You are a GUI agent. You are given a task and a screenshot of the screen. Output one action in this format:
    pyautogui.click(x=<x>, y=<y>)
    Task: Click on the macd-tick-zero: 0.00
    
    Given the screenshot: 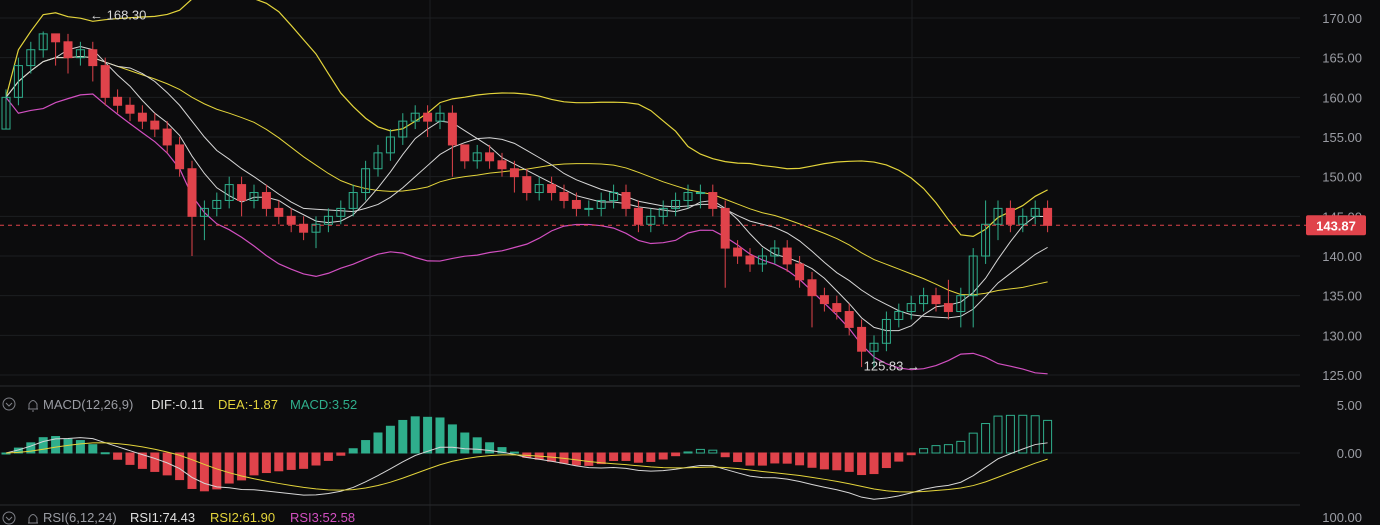 What is the action you would take?
    pyautogui.click(x=1349, y=453)
    